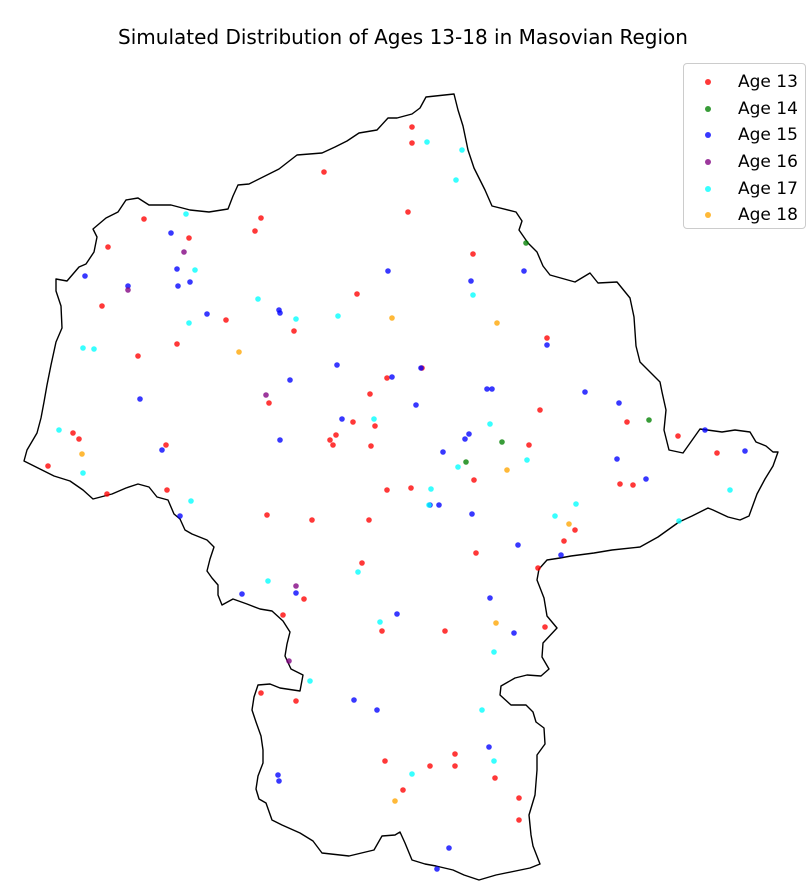 Image resolution: width=812 pixels, height=882 pixels. I want to click on legend-item-age-17: Age 17, so click(744, 188).